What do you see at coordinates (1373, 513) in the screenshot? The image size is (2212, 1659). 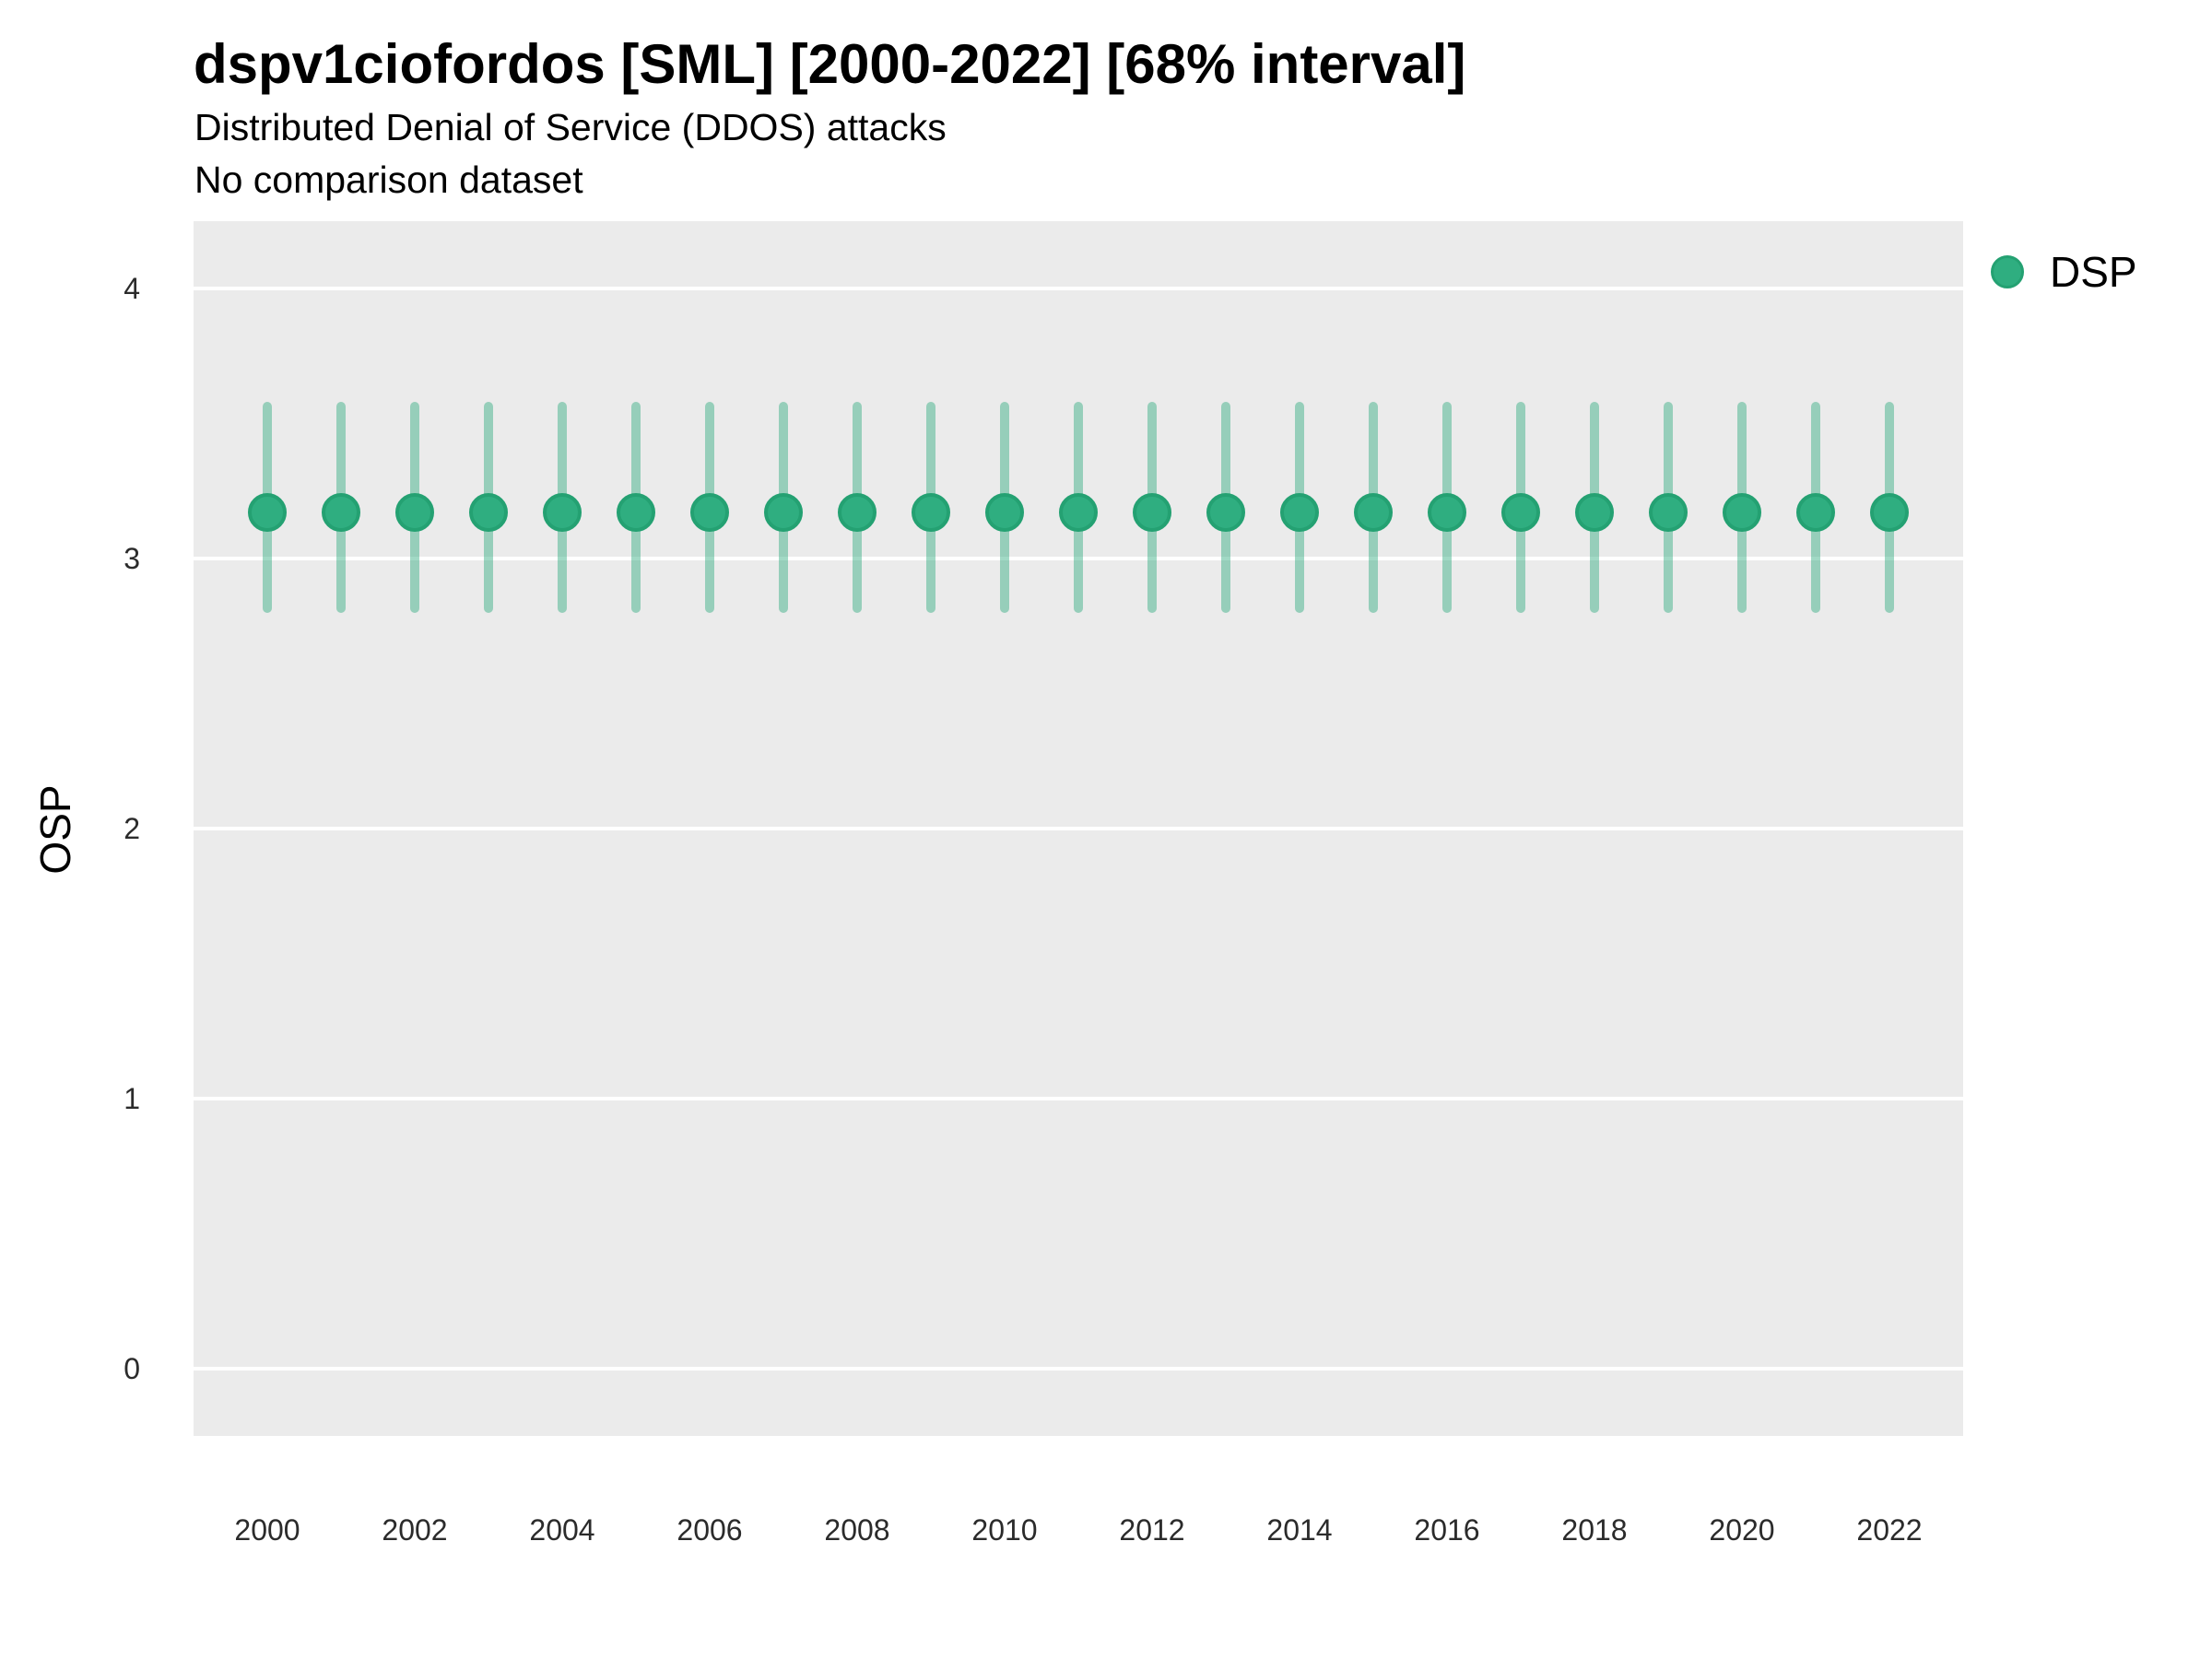 I see `data-point-2015` at bounding box center [1373, 513].